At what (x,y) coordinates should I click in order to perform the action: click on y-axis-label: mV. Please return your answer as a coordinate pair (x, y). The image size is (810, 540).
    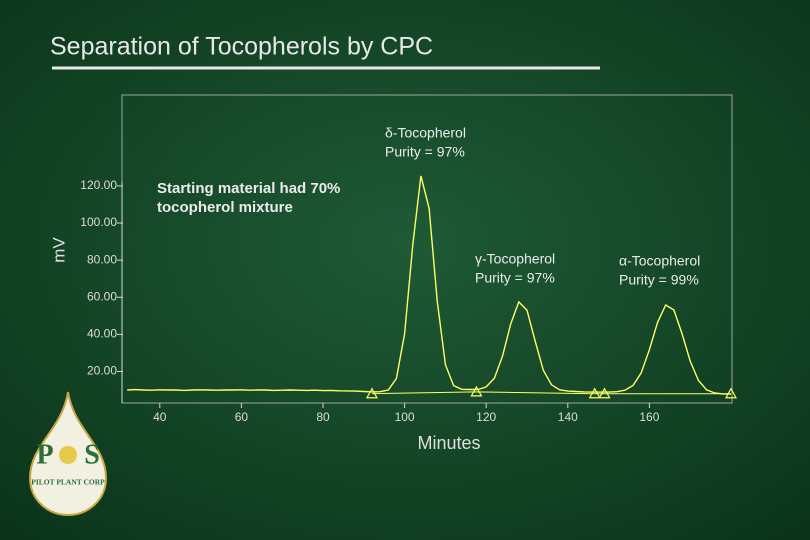
    Looking at the image, I should click on (58, 250).